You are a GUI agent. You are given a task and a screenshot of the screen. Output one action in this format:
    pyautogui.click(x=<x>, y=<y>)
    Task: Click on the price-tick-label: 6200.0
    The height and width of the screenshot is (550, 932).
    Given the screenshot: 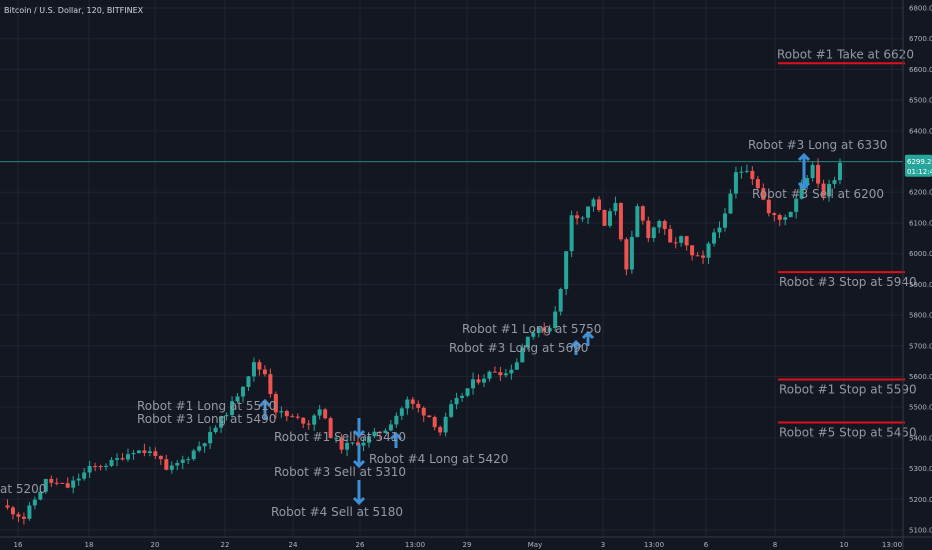 What is the action you would take?
    pyautogui.click(x=920, y=193)
    